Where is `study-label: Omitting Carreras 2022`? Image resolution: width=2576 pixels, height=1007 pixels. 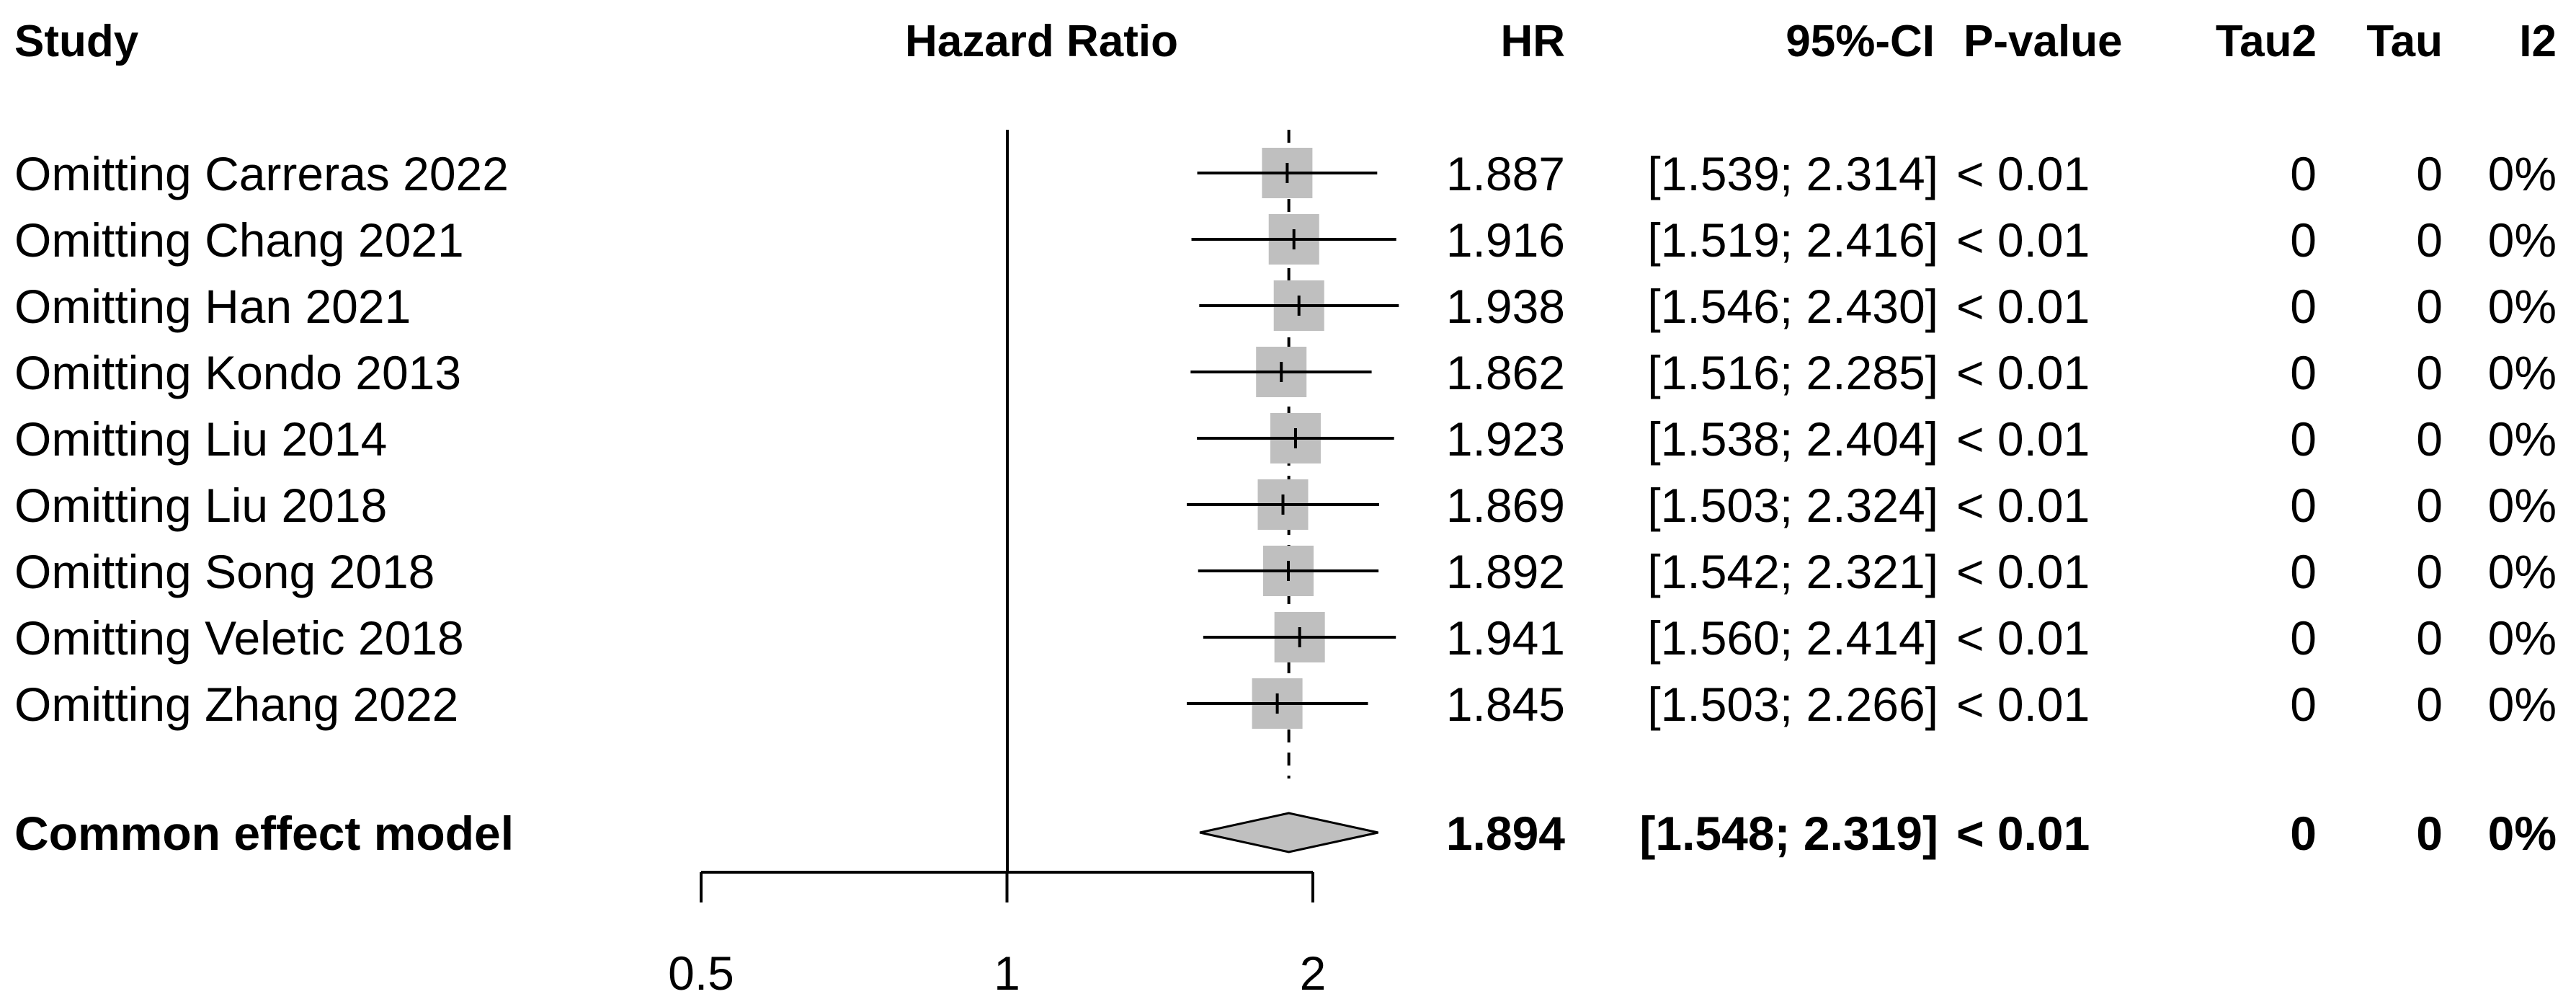 study-label: Omitting Carreras 2022 is located at coordinates (261, 173).